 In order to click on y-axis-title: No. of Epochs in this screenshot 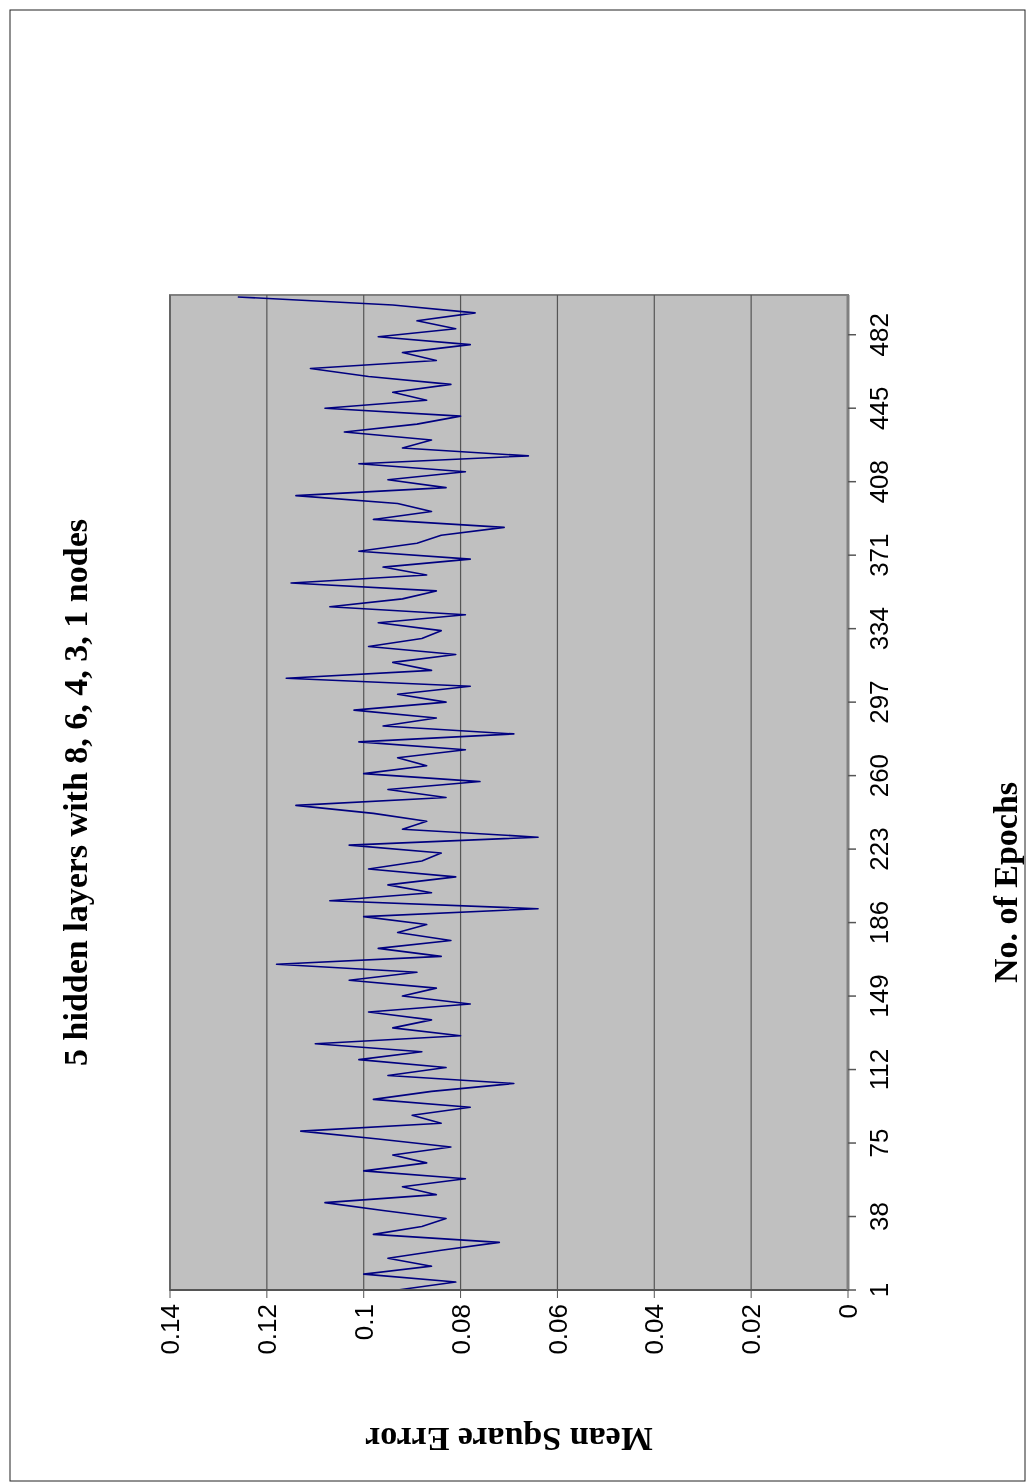, I will do `click(1005, 882)`.